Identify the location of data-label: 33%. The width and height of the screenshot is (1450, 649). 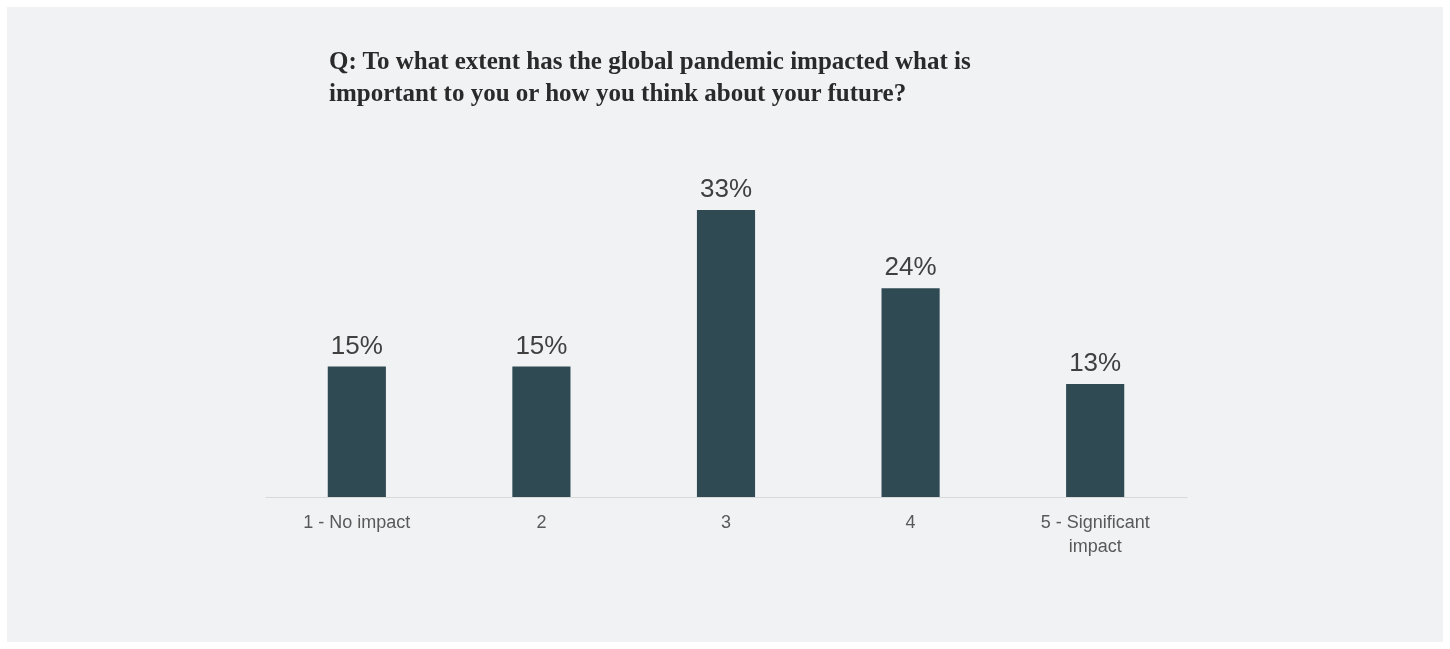
(726, 188).